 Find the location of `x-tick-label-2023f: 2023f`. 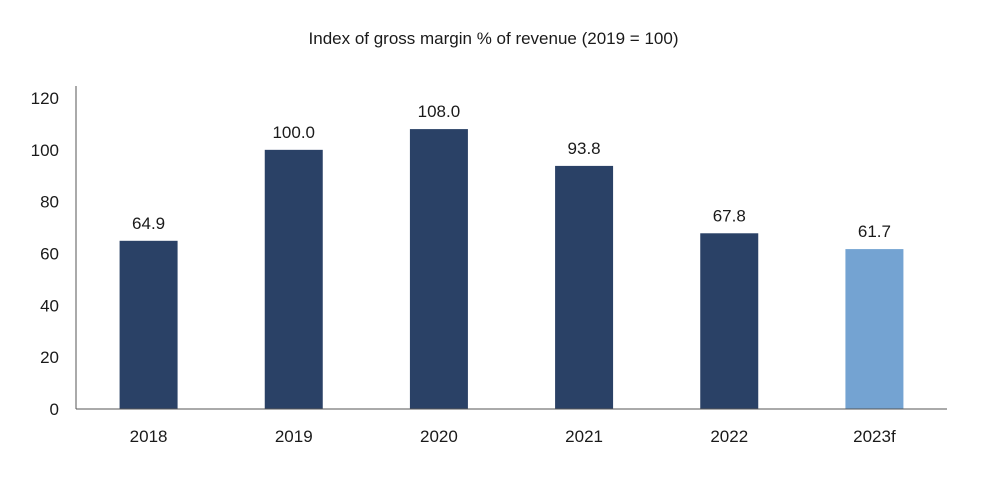

x-tick-label-2023f: 2023f is located at coordinates (874, 436).